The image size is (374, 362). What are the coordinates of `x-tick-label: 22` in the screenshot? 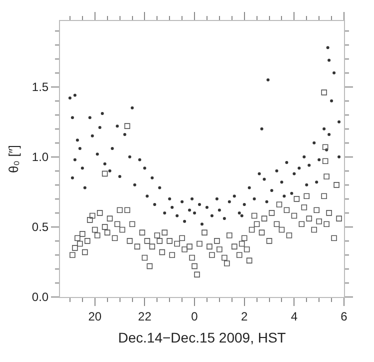 It's located at (145, 316).